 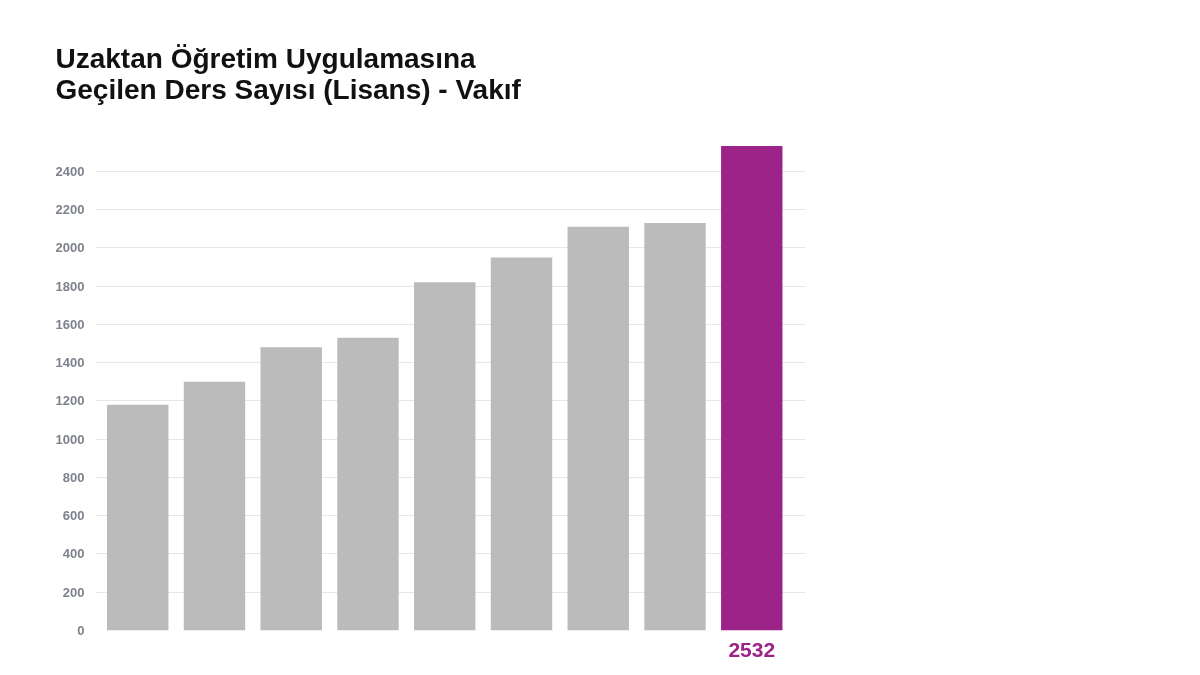 I want to click on y-tick-label: 0, so click(x=81, y=630).